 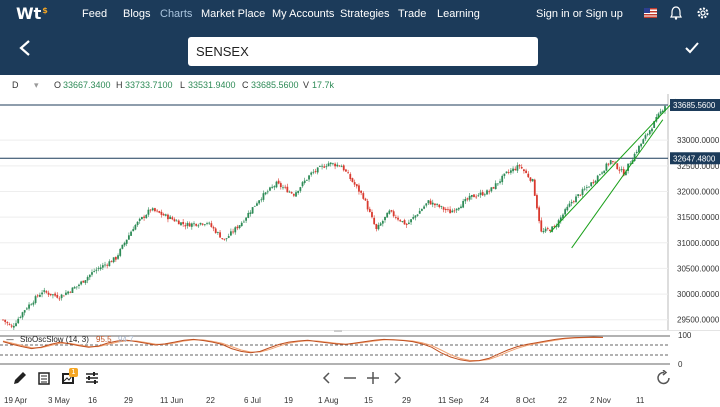 What do you see at coordinates (44, 380) in the screenshot?
I see `list-icon` at bounding box center [44, 380].